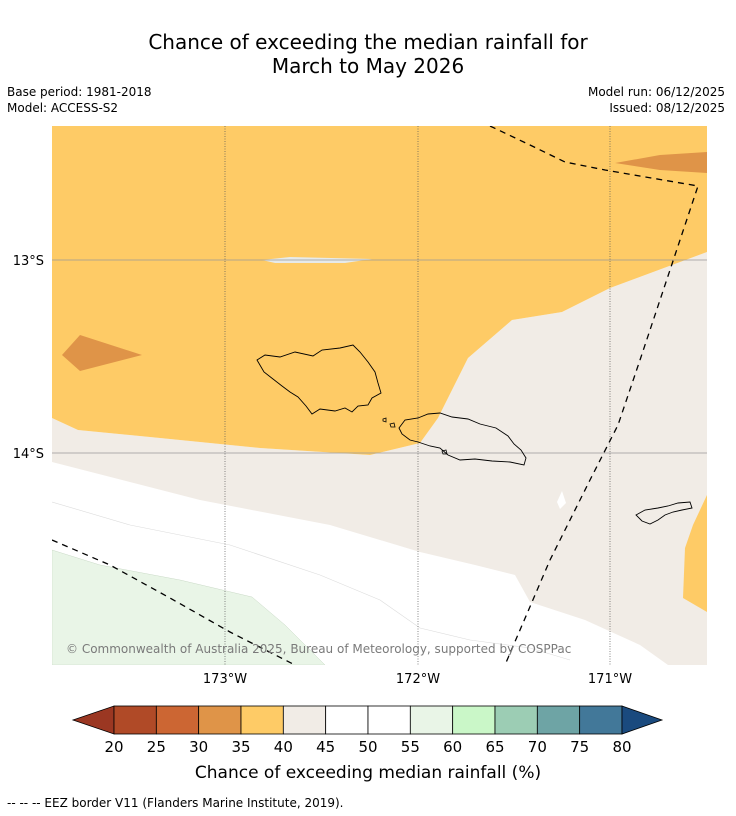  I want to click on lon-label-171w: 171°W, so click(610, 679).